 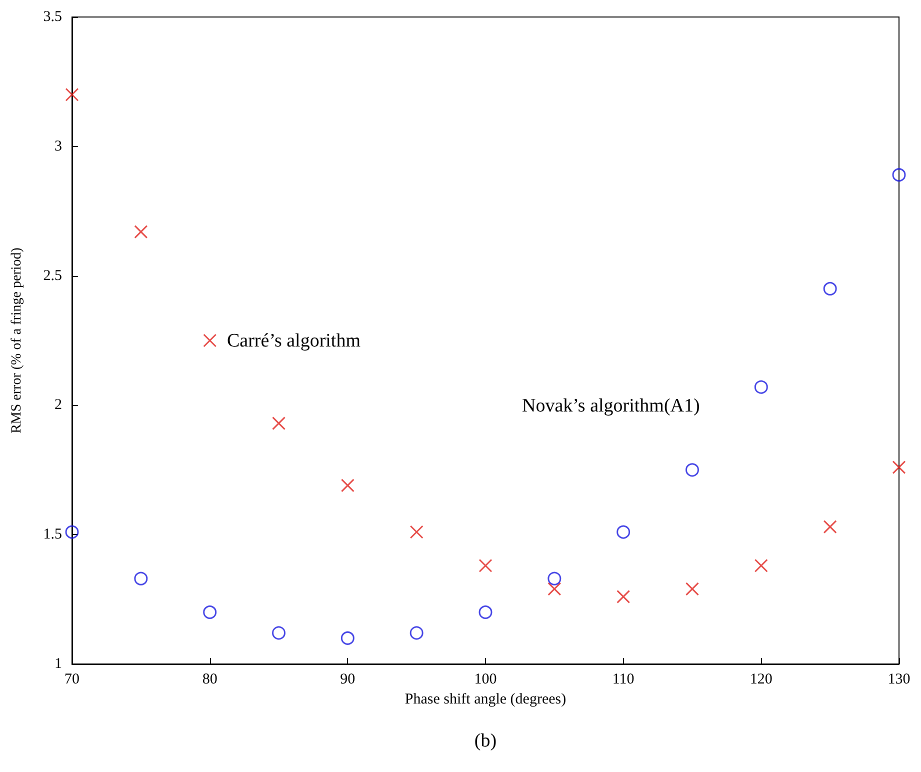 What do you see at coordinates (611, 406) in the screenshot?
I see `annotation: Novak’s algorithm(A1)` at bounding box center [611, 406].